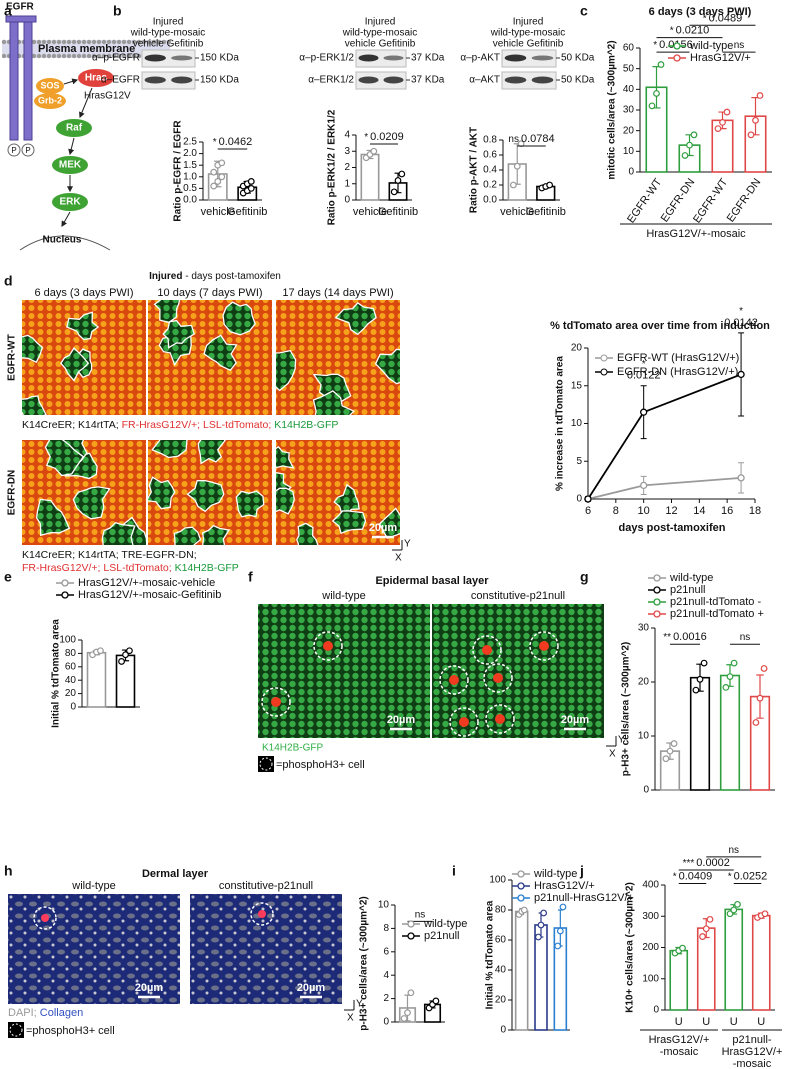 The height and width of the screenshot is (1069, 786). I want to click on hras-label: Hras, so click(96, 78).